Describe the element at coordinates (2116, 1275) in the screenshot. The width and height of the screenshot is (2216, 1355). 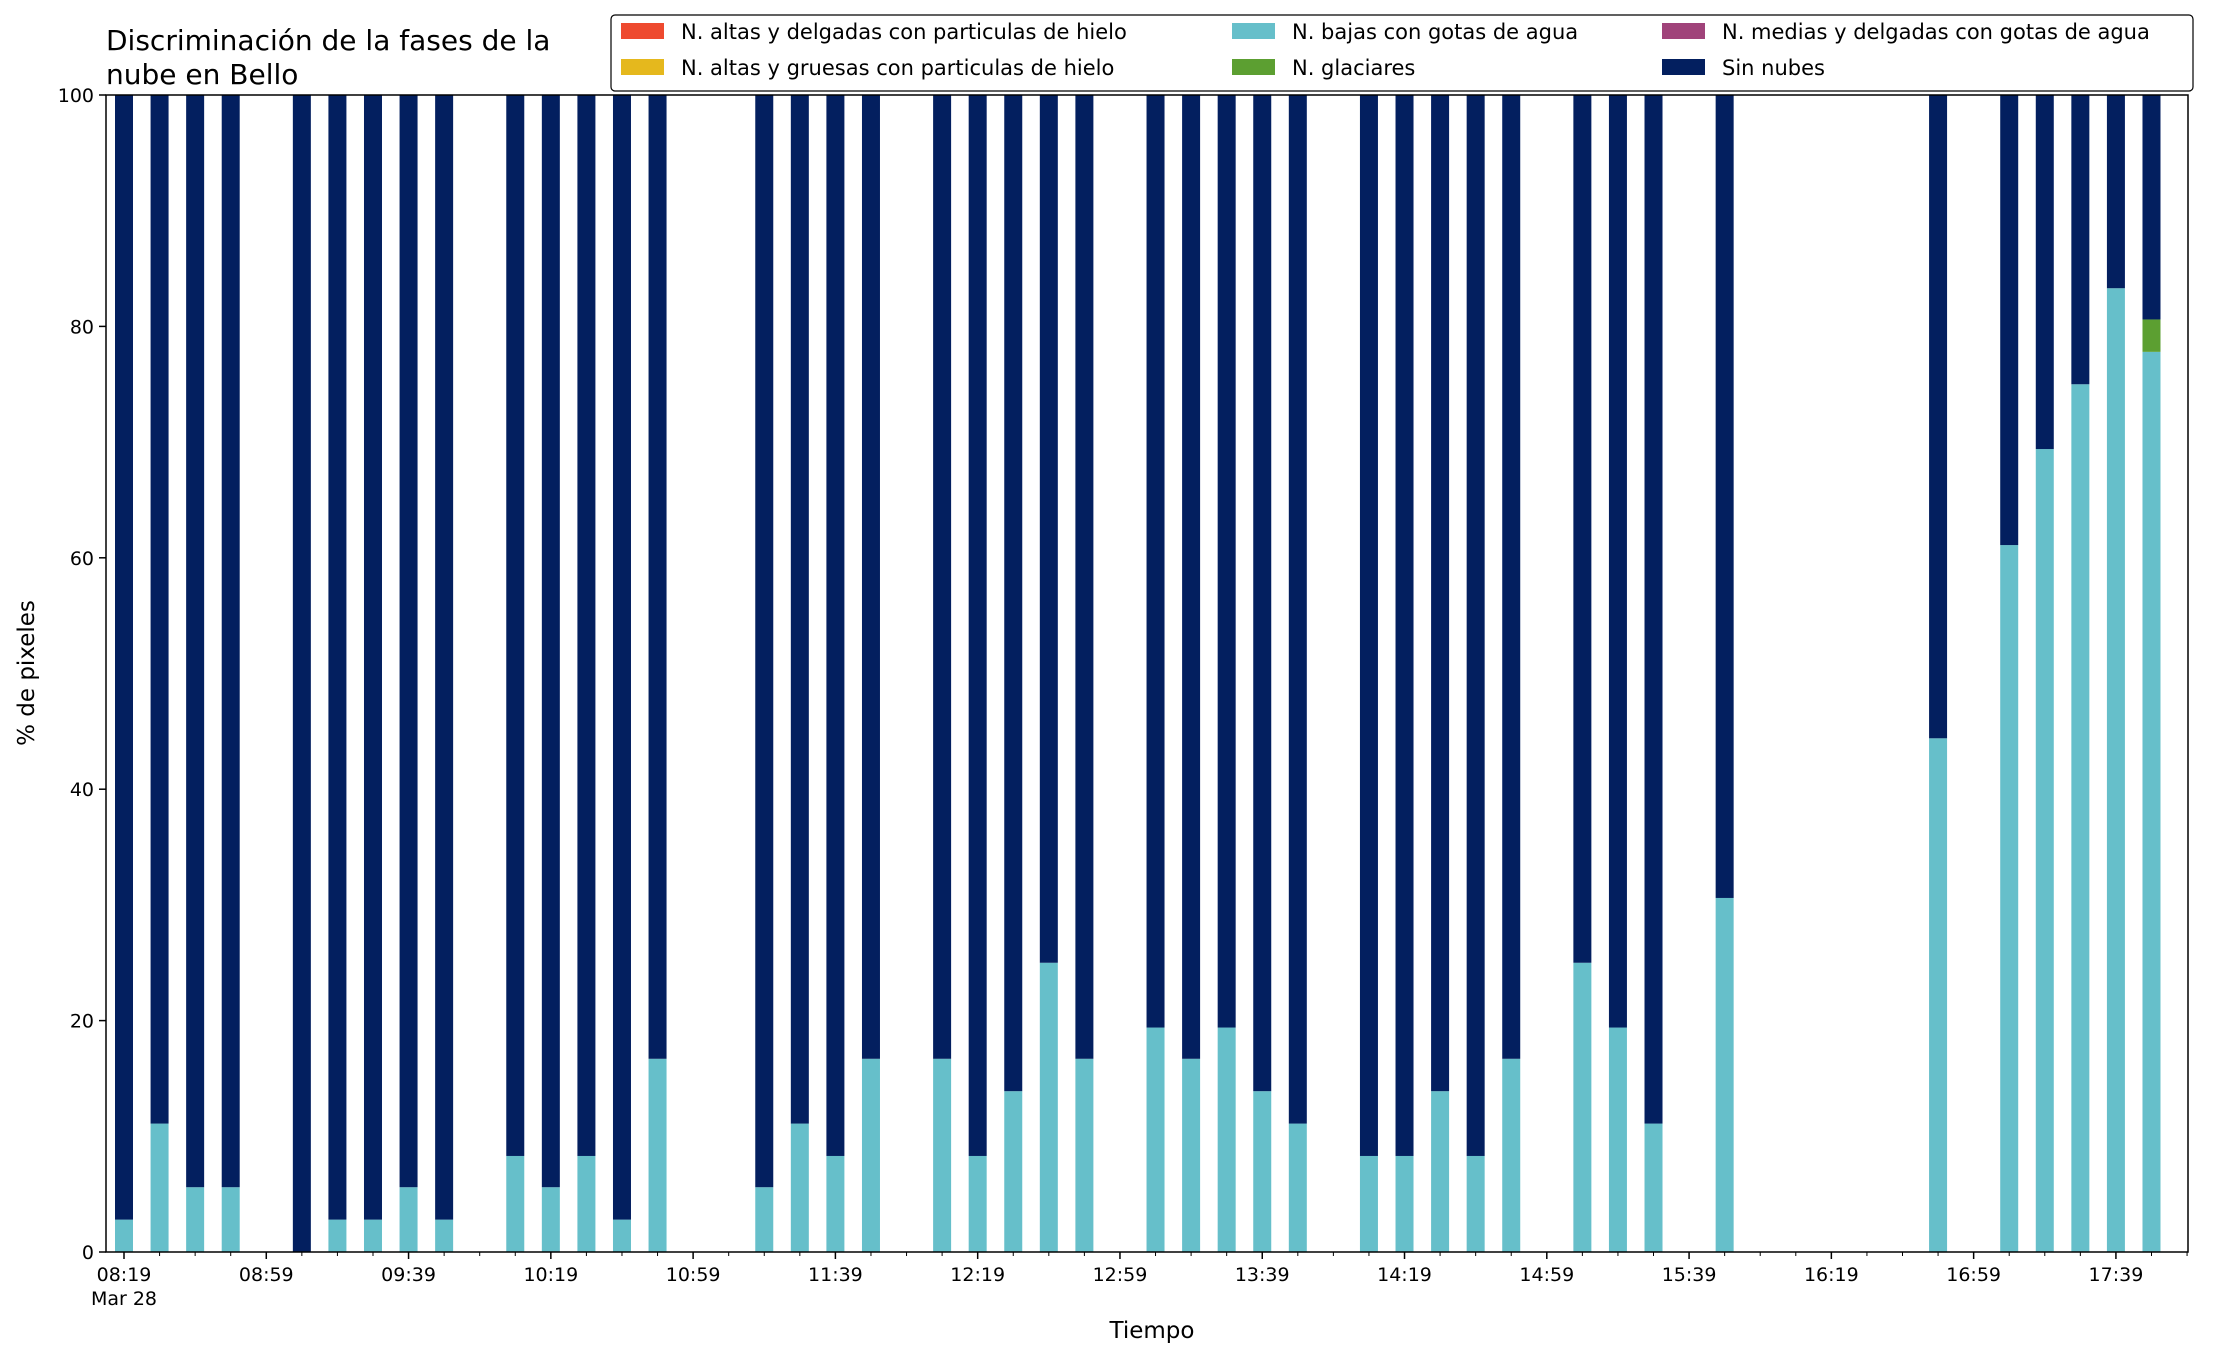
I see `x-tick-label: 17:39` at that location.